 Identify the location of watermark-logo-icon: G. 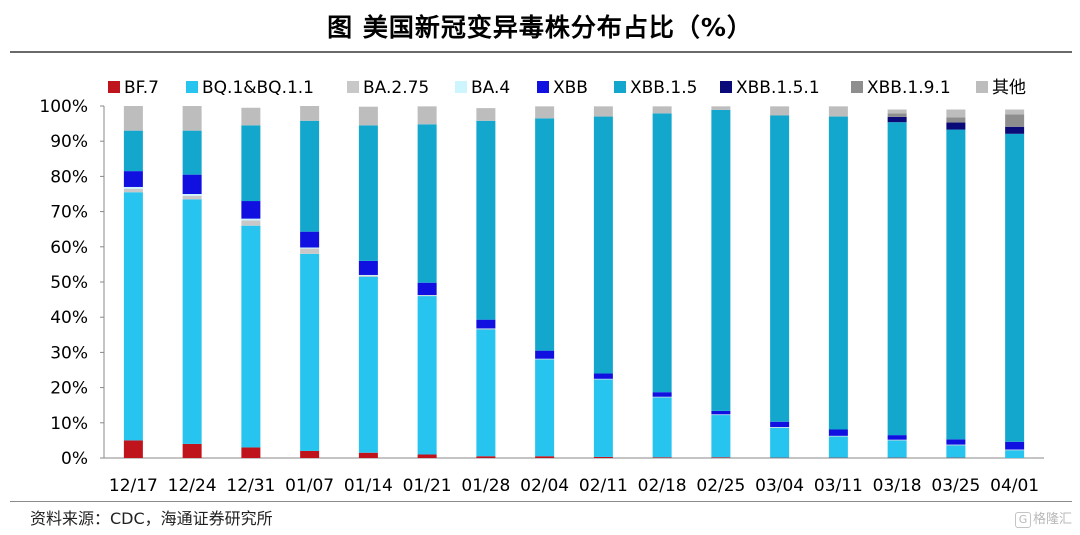
(1022, 520).